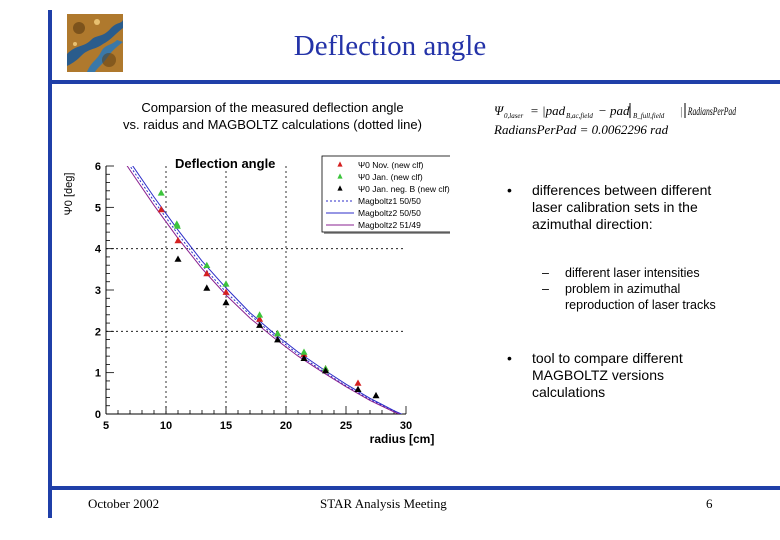 The height and width of the screenshot is (540, 780). Describe the element at coordinates (581, 129) in the screenshot. I see `formula-radians-value: RadiansPerPad = 0.0062296 rad` at that location.